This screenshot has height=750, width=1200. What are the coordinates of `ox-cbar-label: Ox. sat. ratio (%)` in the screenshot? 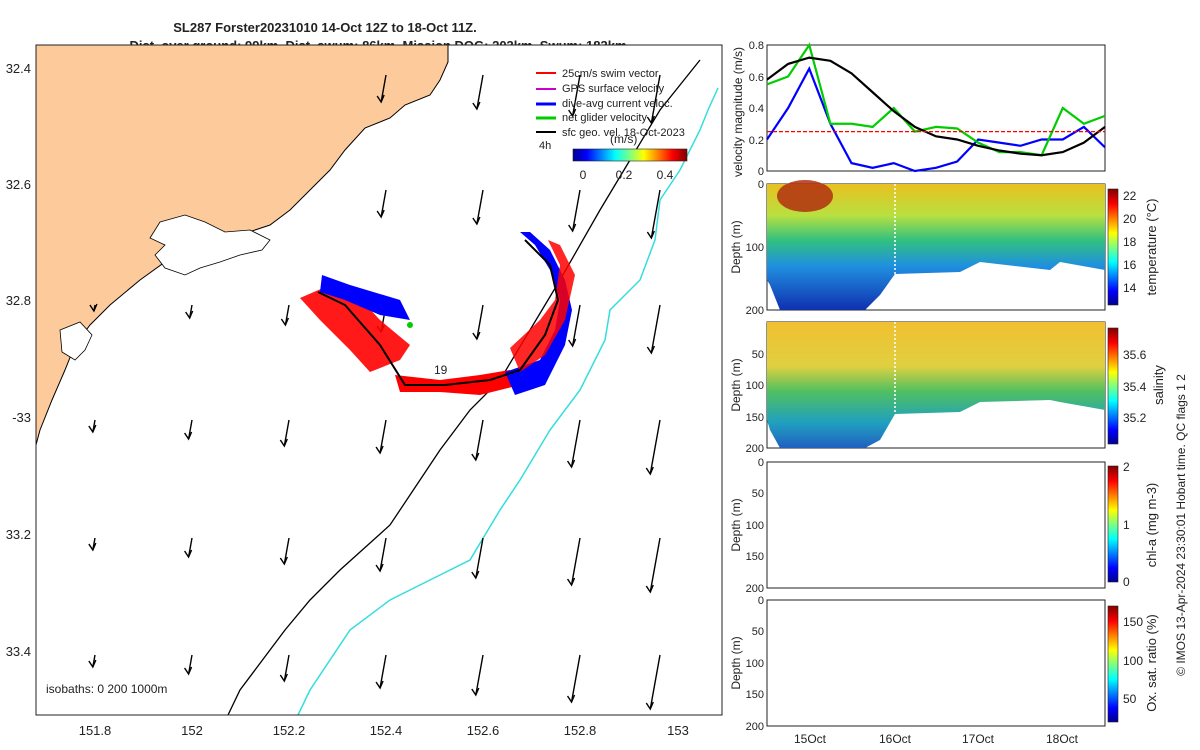 It's located at (1151, 663).